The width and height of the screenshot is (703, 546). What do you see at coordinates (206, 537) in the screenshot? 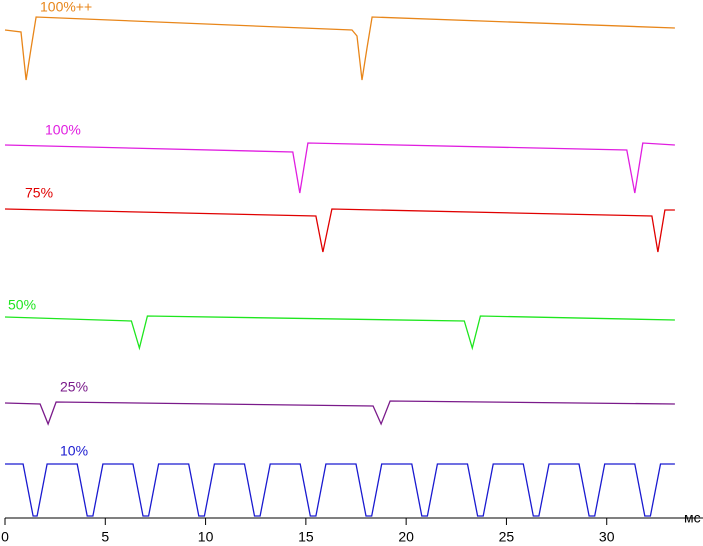
I see `x-tick-label: 10` at bounding box center [206, 537].